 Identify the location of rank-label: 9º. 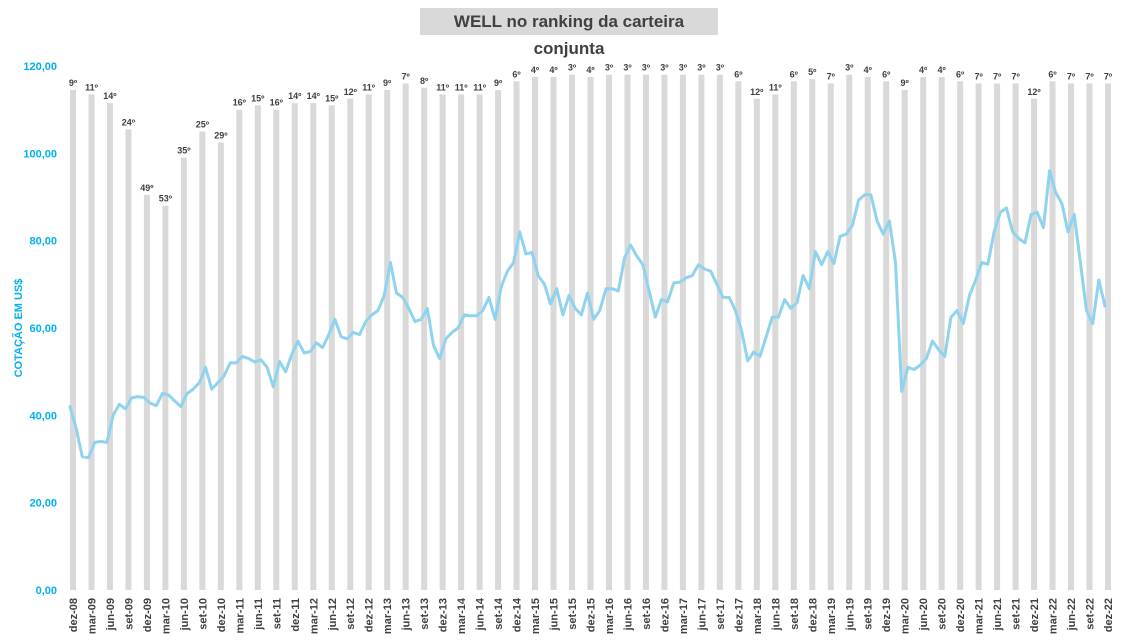
(905, 83).